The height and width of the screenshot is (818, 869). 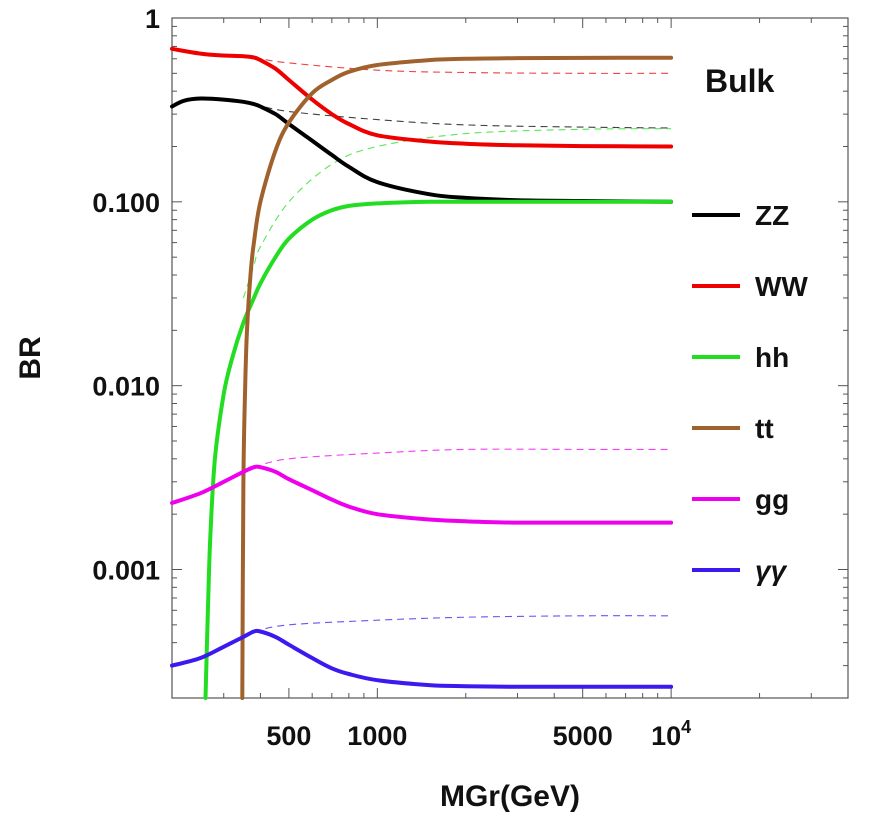 I want to click on bulk-annotation: Bulk, so click(x=740, y=81).